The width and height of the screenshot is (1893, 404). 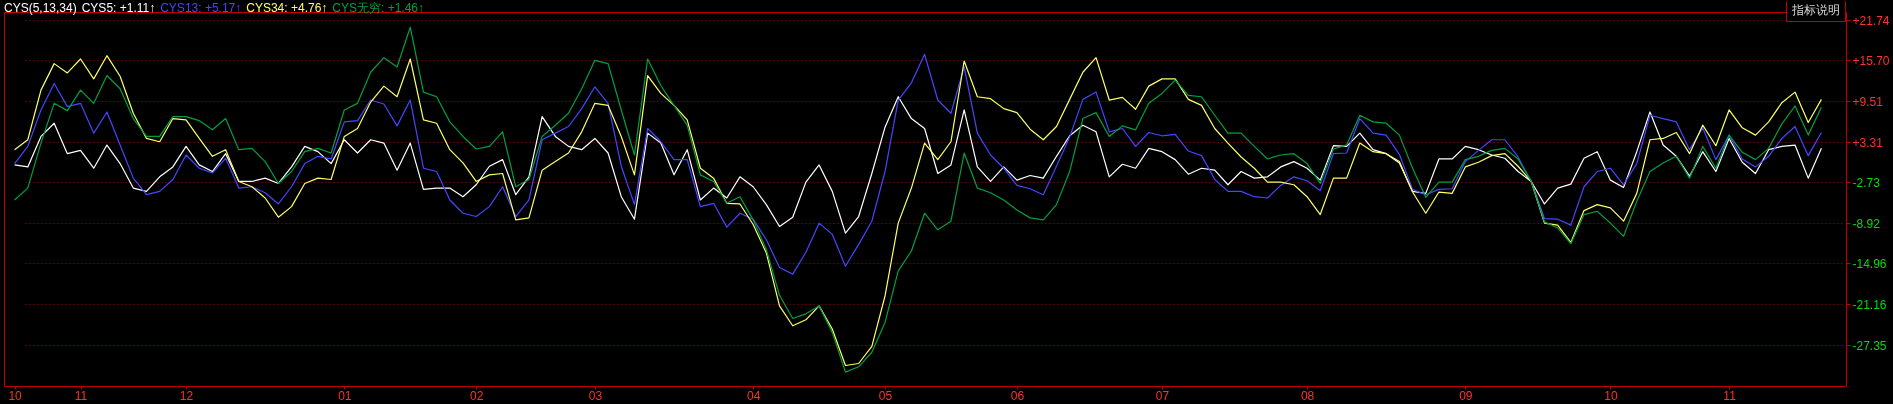 What do you see at coordinates (477, 395) in the screenshot?
I see `x-tick-label: 02` at bounding box center [477, 395].